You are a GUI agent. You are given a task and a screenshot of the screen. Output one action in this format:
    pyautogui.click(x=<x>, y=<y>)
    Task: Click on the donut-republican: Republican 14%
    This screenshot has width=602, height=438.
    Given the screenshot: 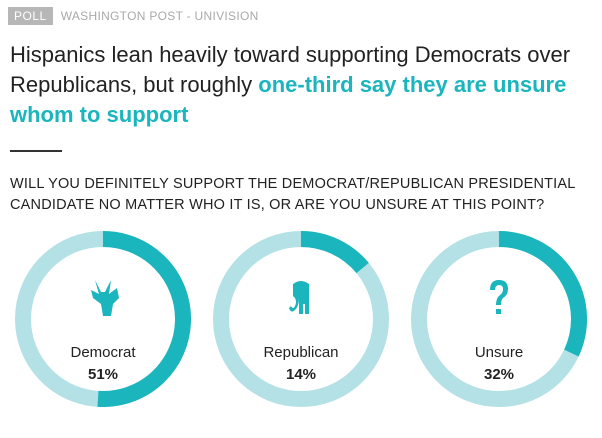 What is the action you would take?
    pyautogui.click(x=301, y=332)
    